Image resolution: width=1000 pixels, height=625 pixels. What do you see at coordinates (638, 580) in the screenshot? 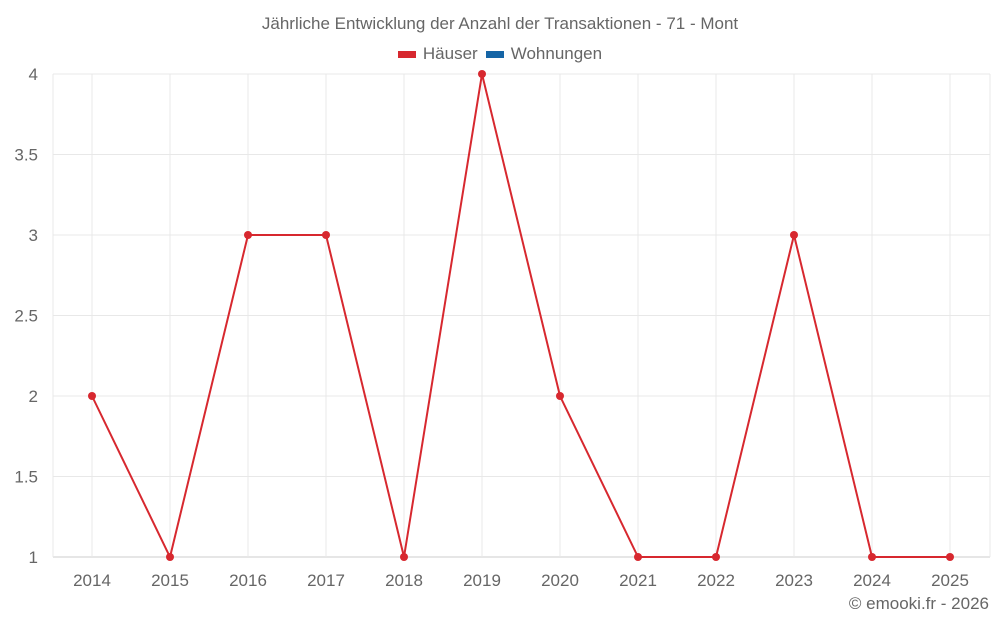
I see `x-tick-label: 2021` at bounding box center [638, 580].